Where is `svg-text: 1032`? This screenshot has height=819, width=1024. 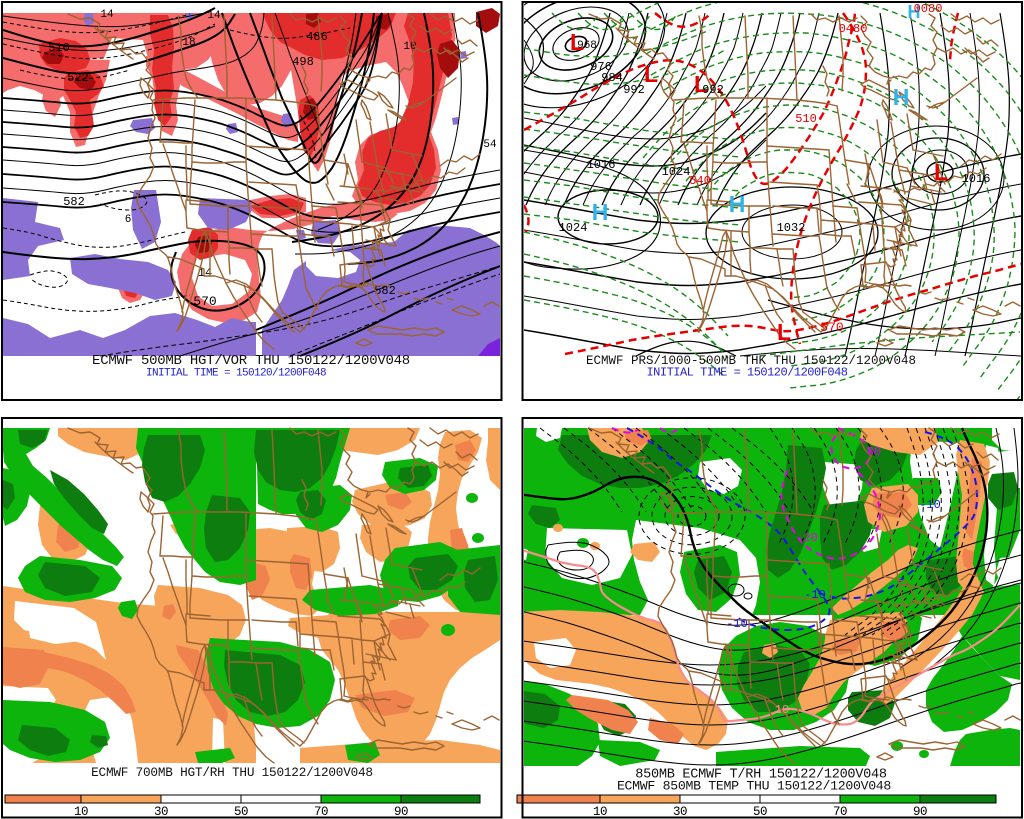
svg-text: 1032 is located at coordinates (791, 228).